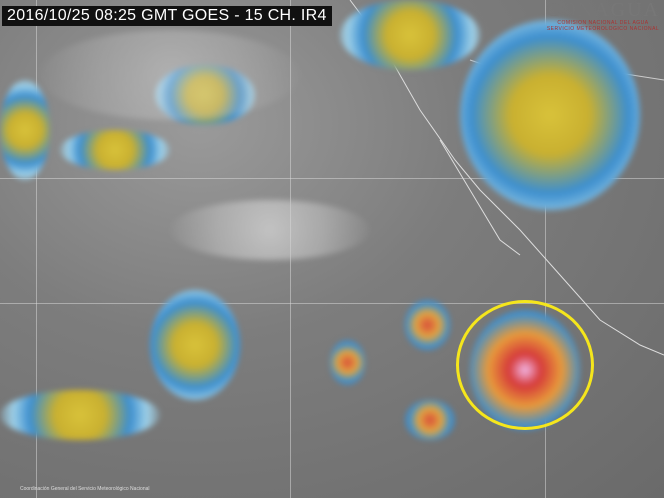  What do you see at coordinates (603, 29) in the screenshot?
I see `logo-line2: SERVICIO METEOROLOGICO NACIONAL` at bounding box center [603, 29].